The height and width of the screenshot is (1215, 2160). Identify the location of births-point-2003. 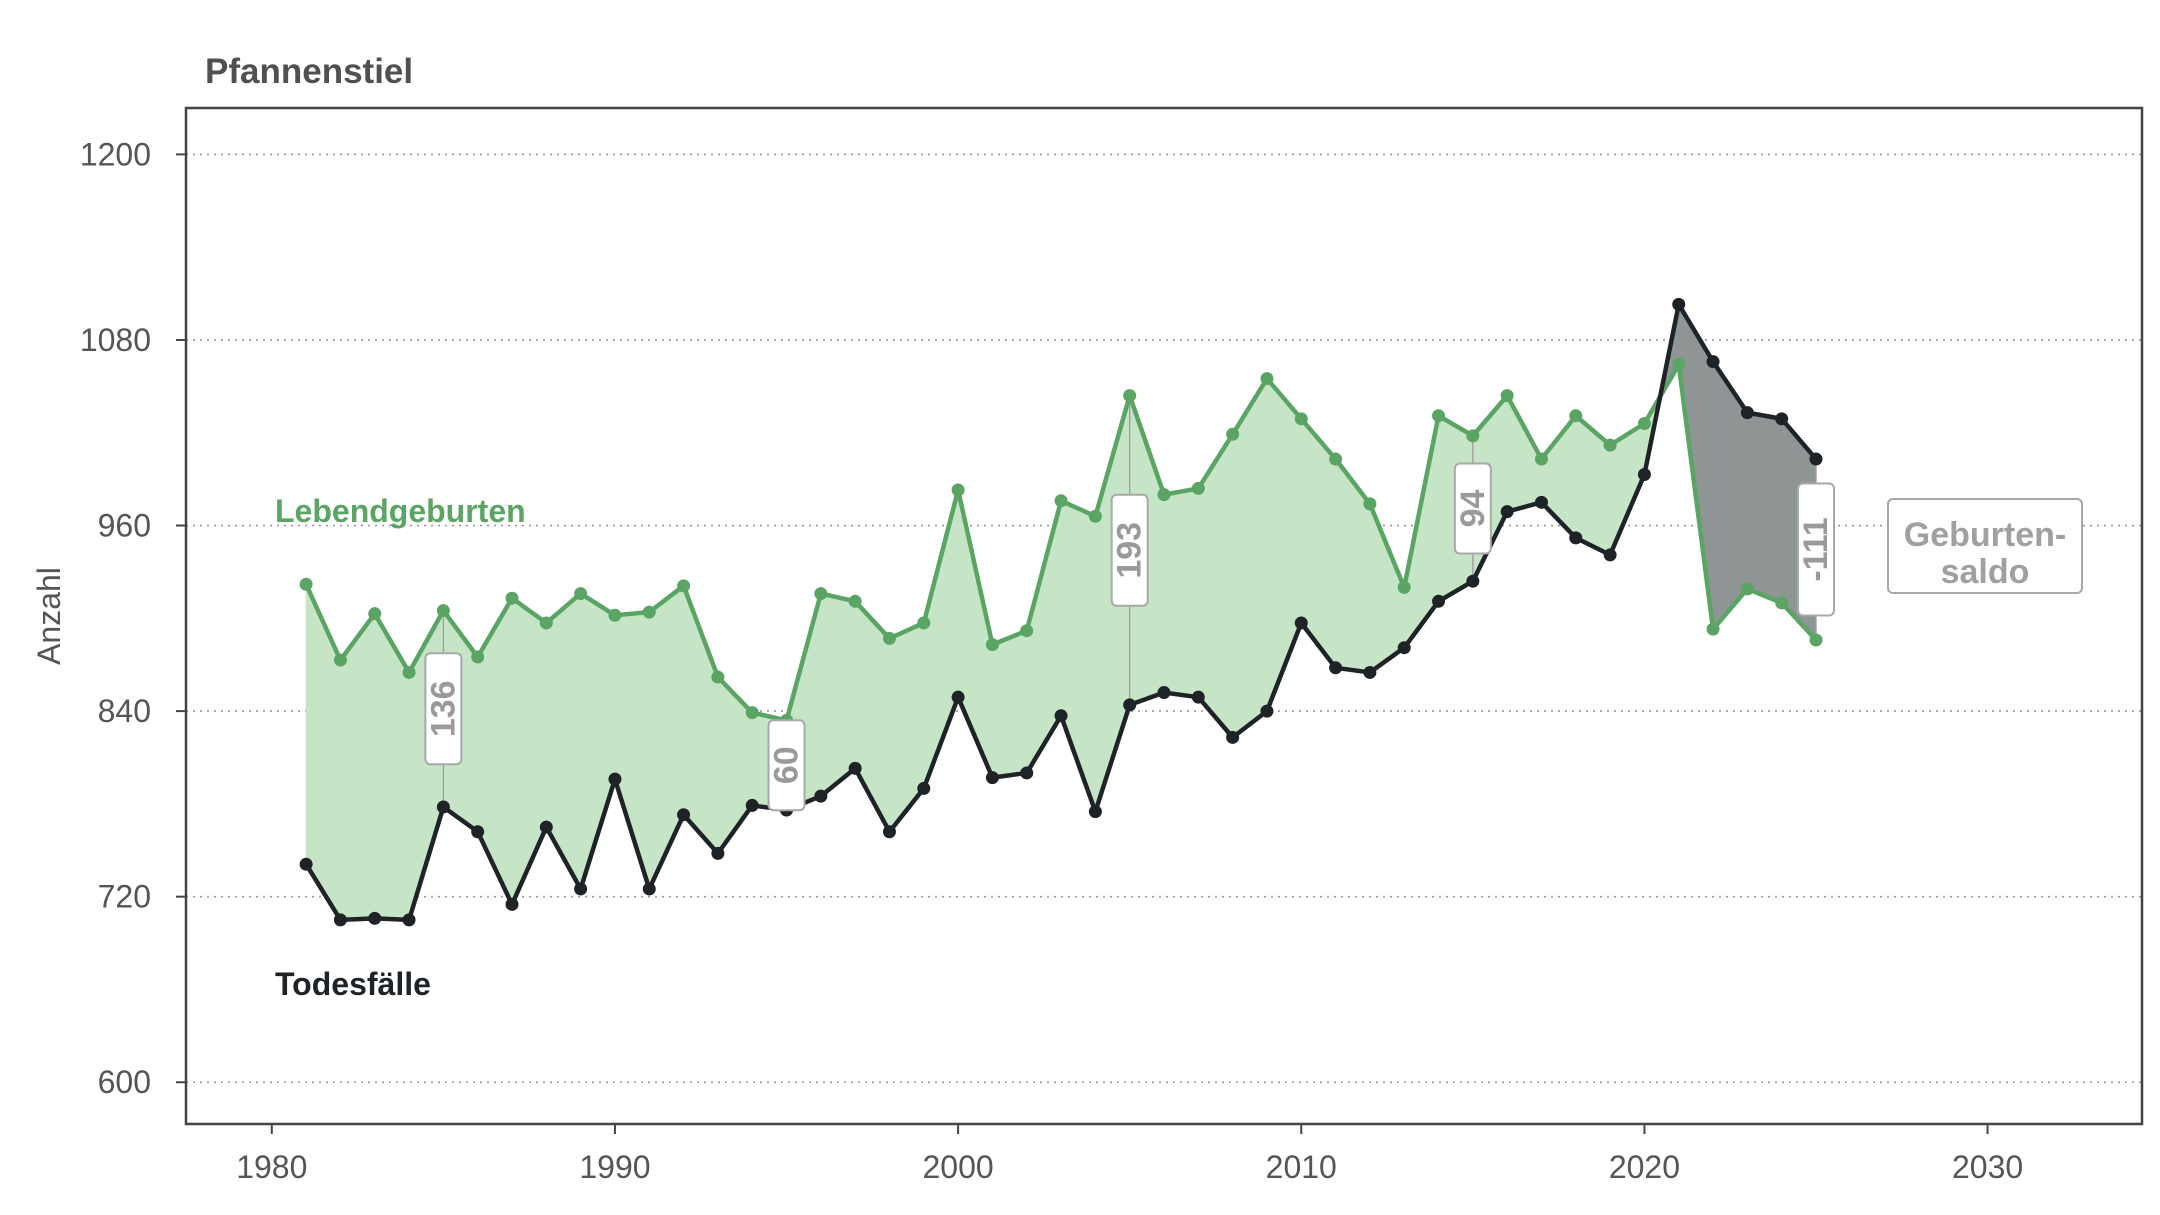
(1061, 501).